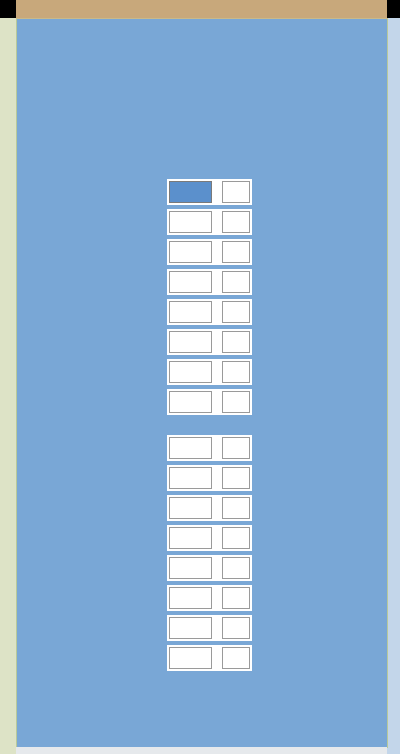 The image size is (400, 754). Describe the element at coordinates (201, 750) in the screenshot. I see `bottom-strip` at that location.